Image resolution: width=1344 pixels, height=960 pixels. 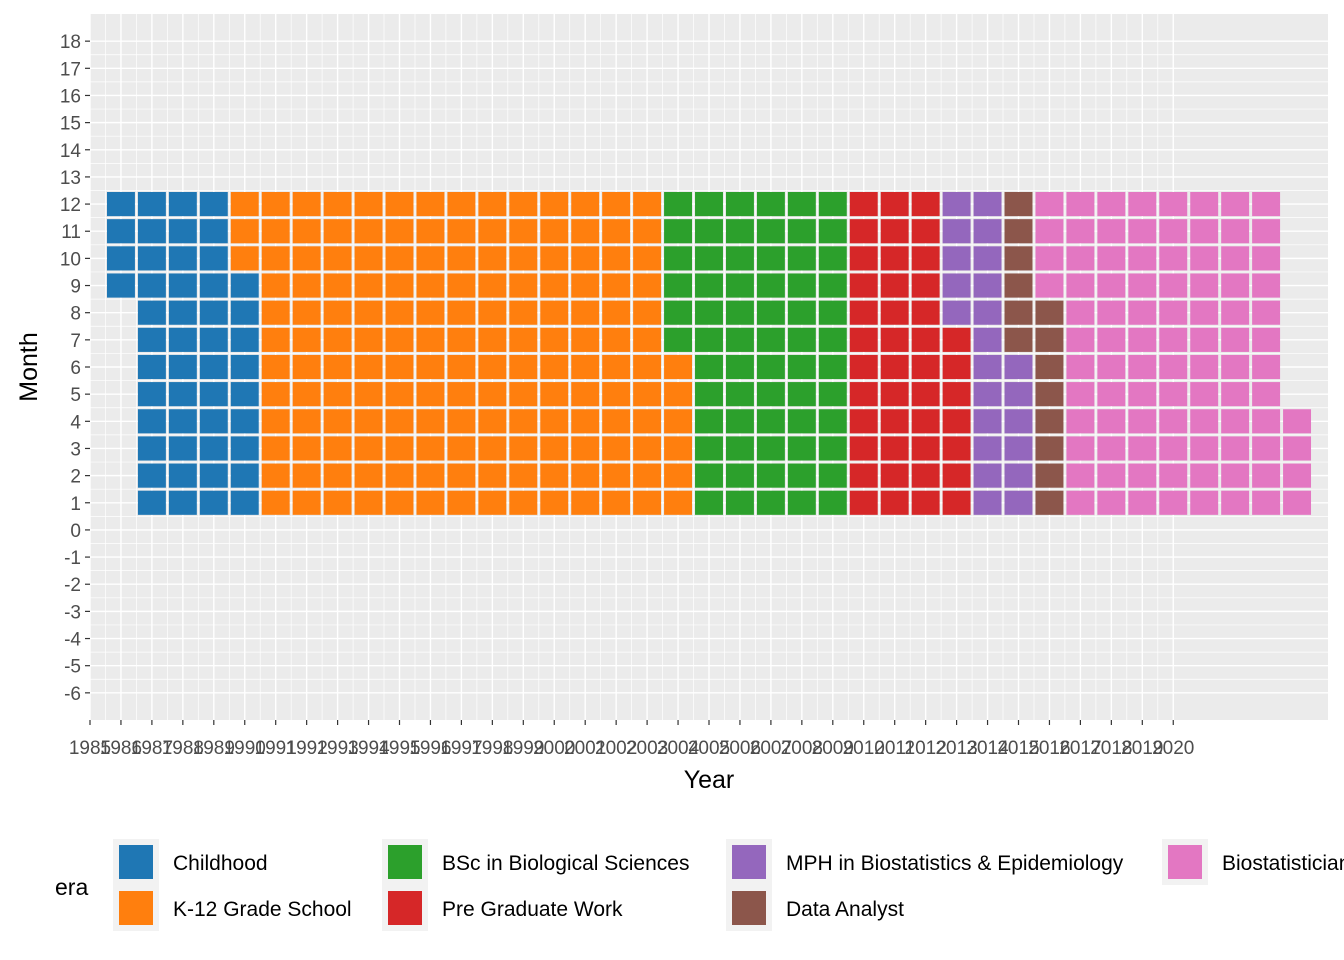 What do you see at coordinates (75, 422) in the screenshot?
I see `y-tick-label: 4` at bounding box center [75, 422].